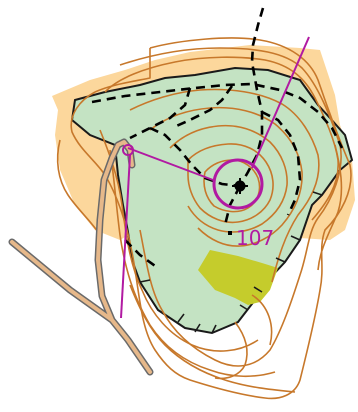 The width and height of the screenshot is (358, 412). What do you see at coordinates (238, 184) in the screenshot?
I see `control-circle` at bounding box center [238, 184].